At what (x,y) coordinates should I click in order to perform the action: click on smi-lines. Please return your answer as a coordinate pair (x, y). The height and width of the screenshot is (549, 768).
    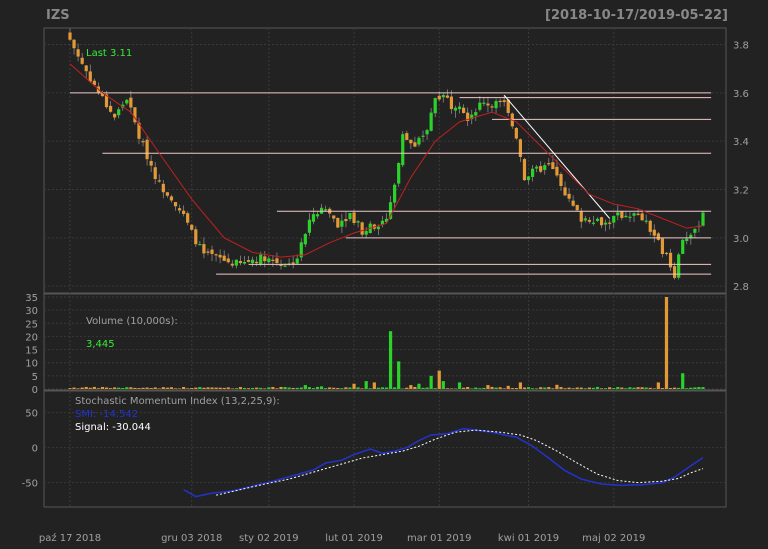
    Looking at the image, I should click on (443, 462).